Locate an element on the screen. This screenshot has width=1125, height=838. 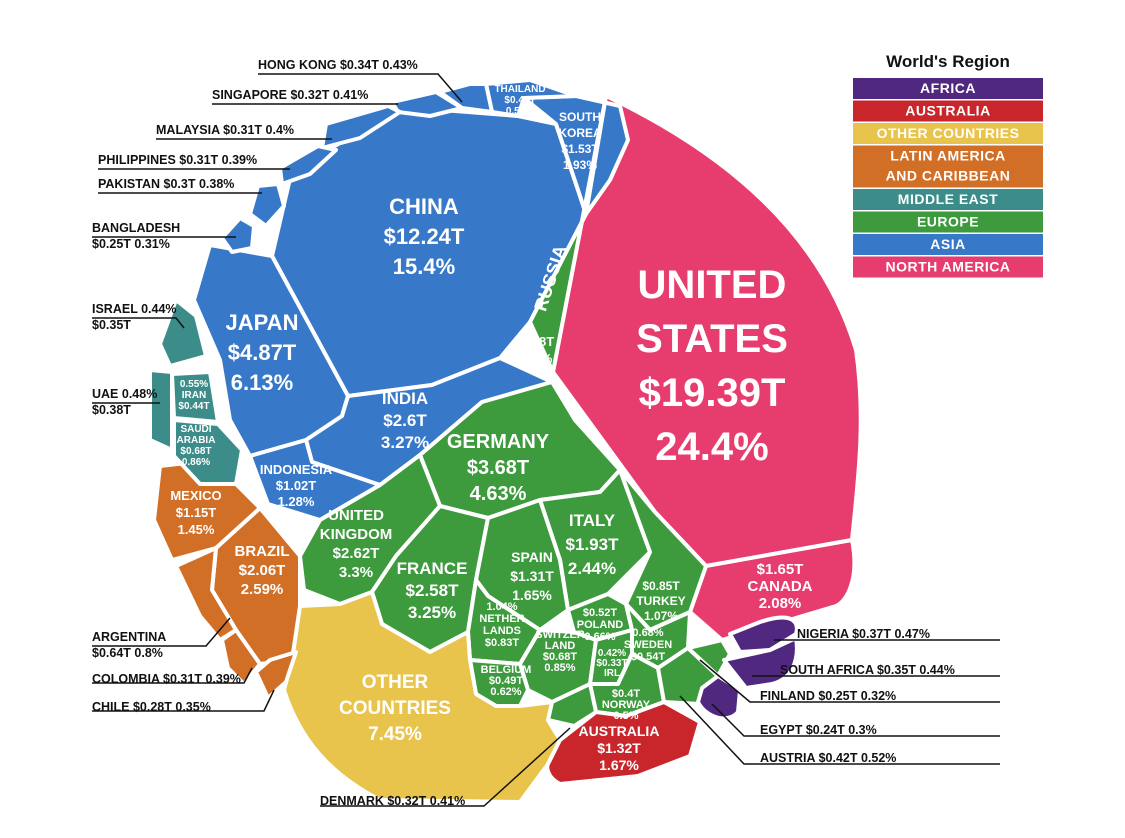
cell-label-australia-line-0: AUSTRALIA is located at coordinates (619, 731).